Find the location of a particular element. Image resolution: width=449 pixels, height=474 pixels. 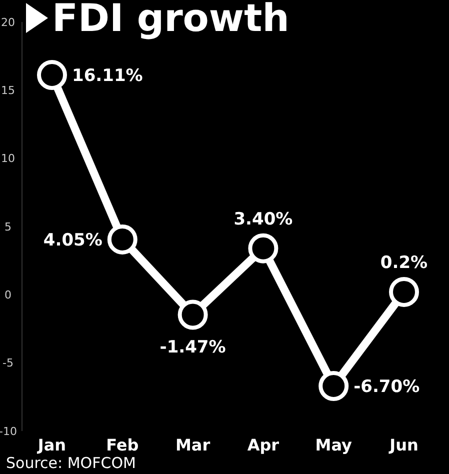

y-tick-label: 10 is located at coordinates (8, 159).